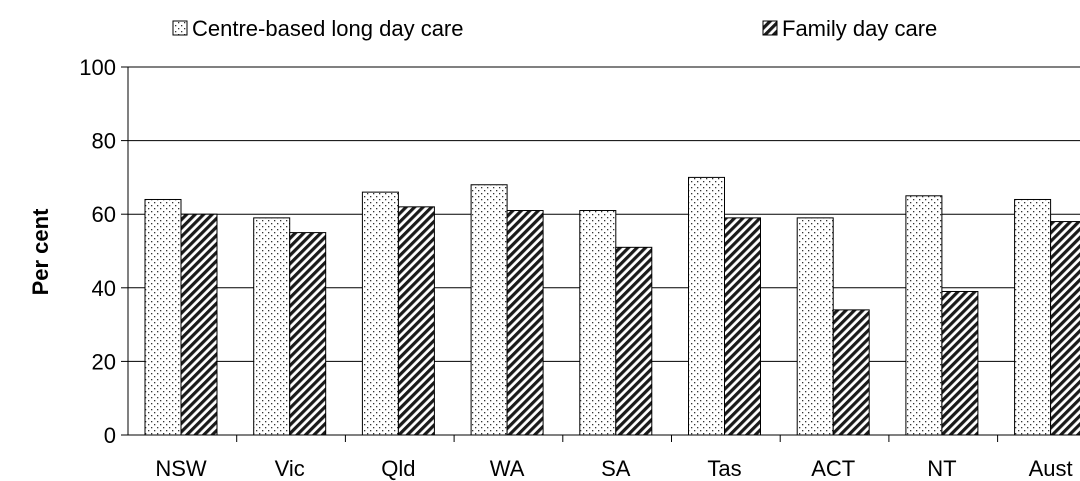 This screenshot has height=481, width=1080. I want to click on bar-sa-family-day-care, so click(634, 341).